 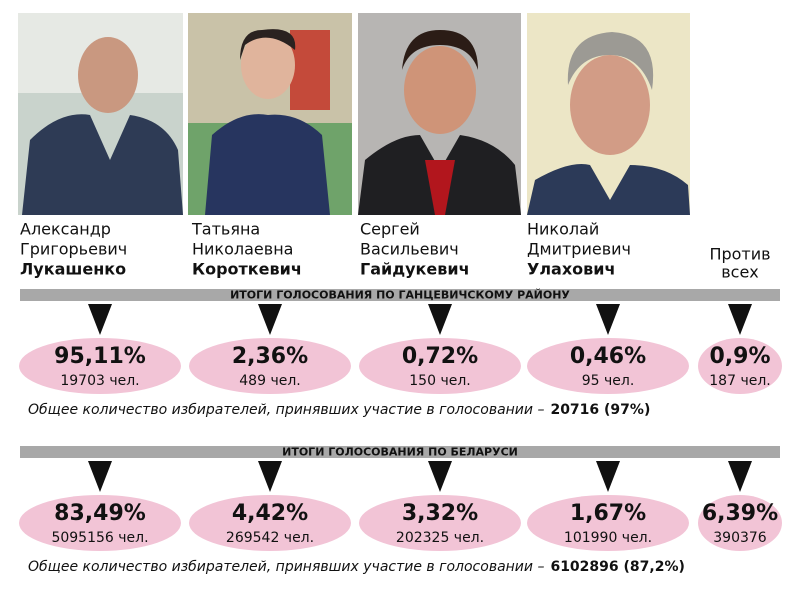 What do you see at coordinates (739, 356) in the screenshot?
I see `percent: 0,9%` at bounding box center [739, 356].